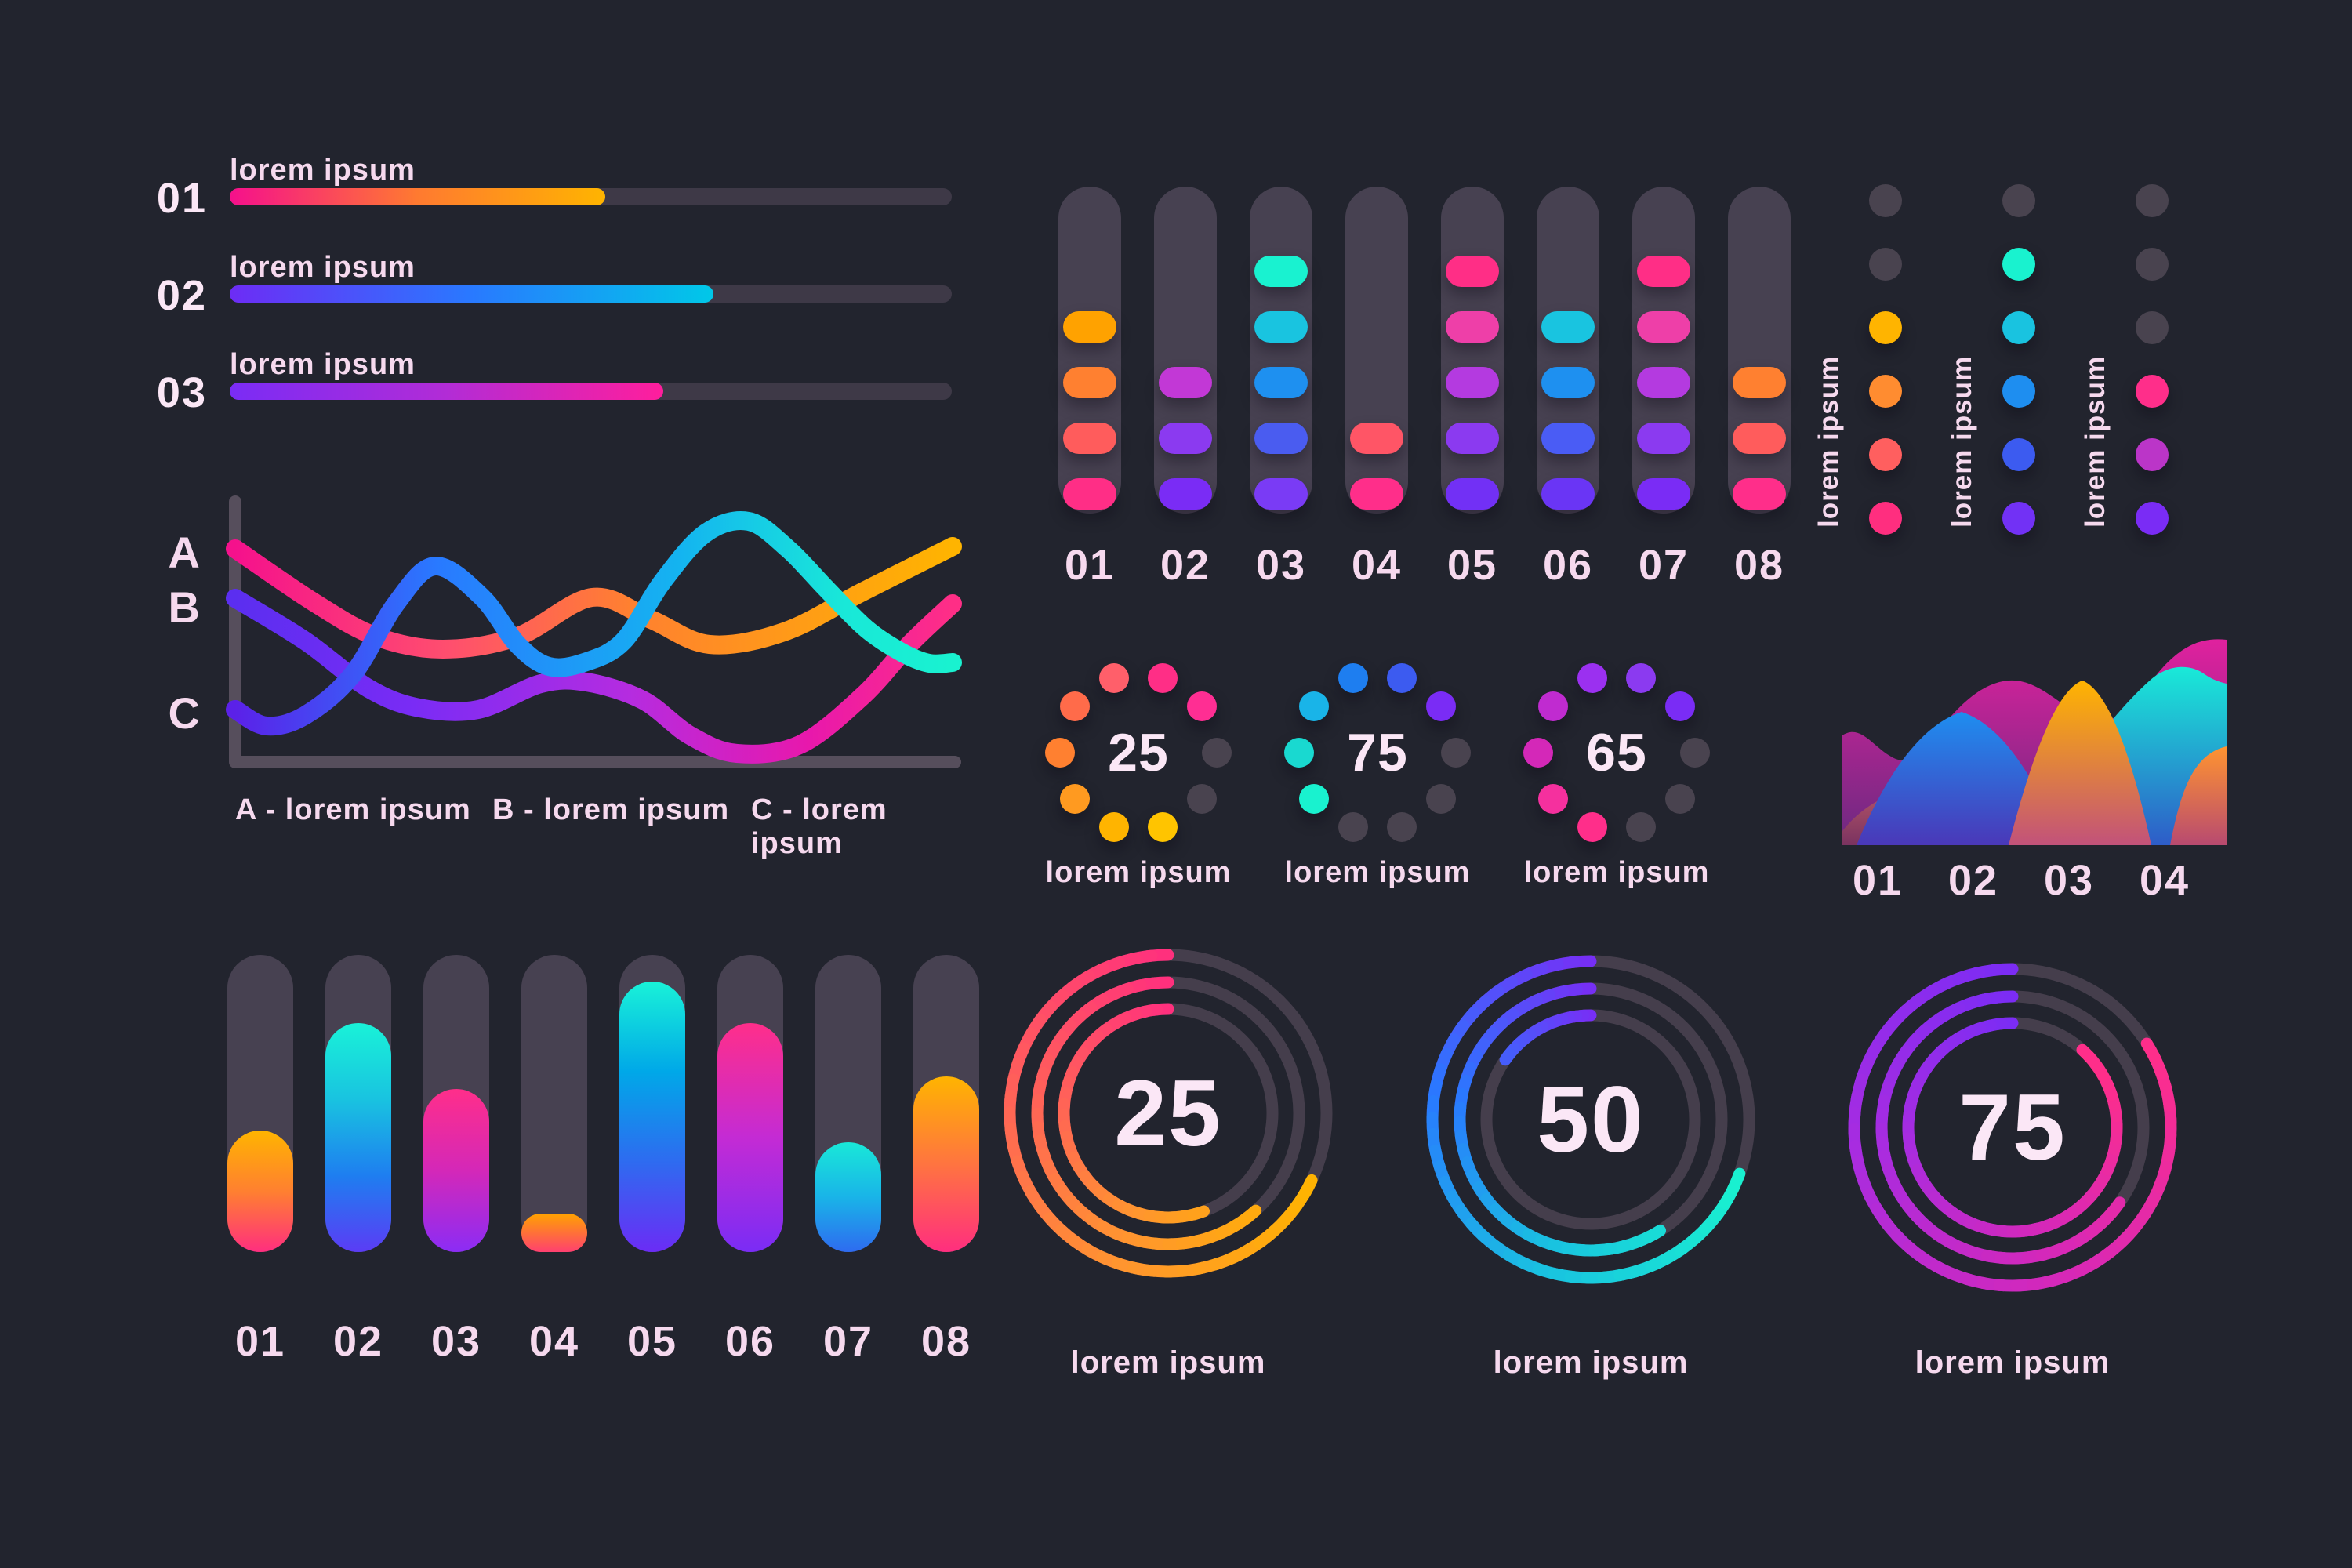  I want to click on progress-index: 01, so click(181, 198).